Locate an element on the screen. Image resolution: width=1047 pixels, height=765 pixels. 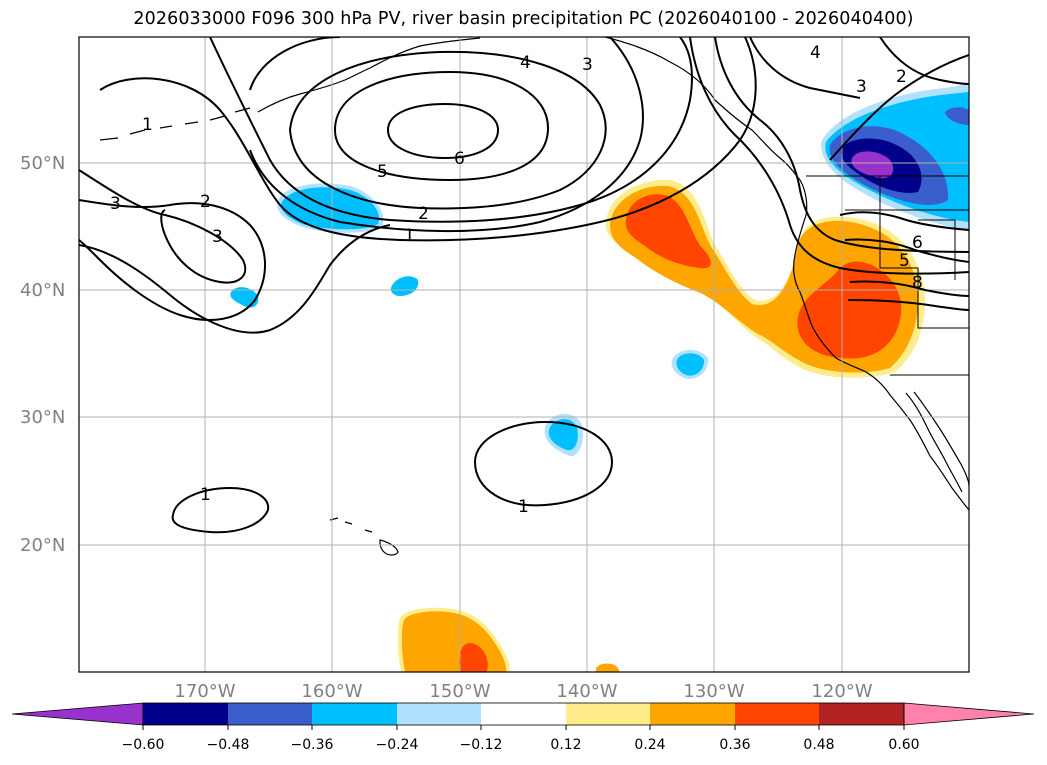
lat-label-40n: 40°N is located at coordinates (42, 290).